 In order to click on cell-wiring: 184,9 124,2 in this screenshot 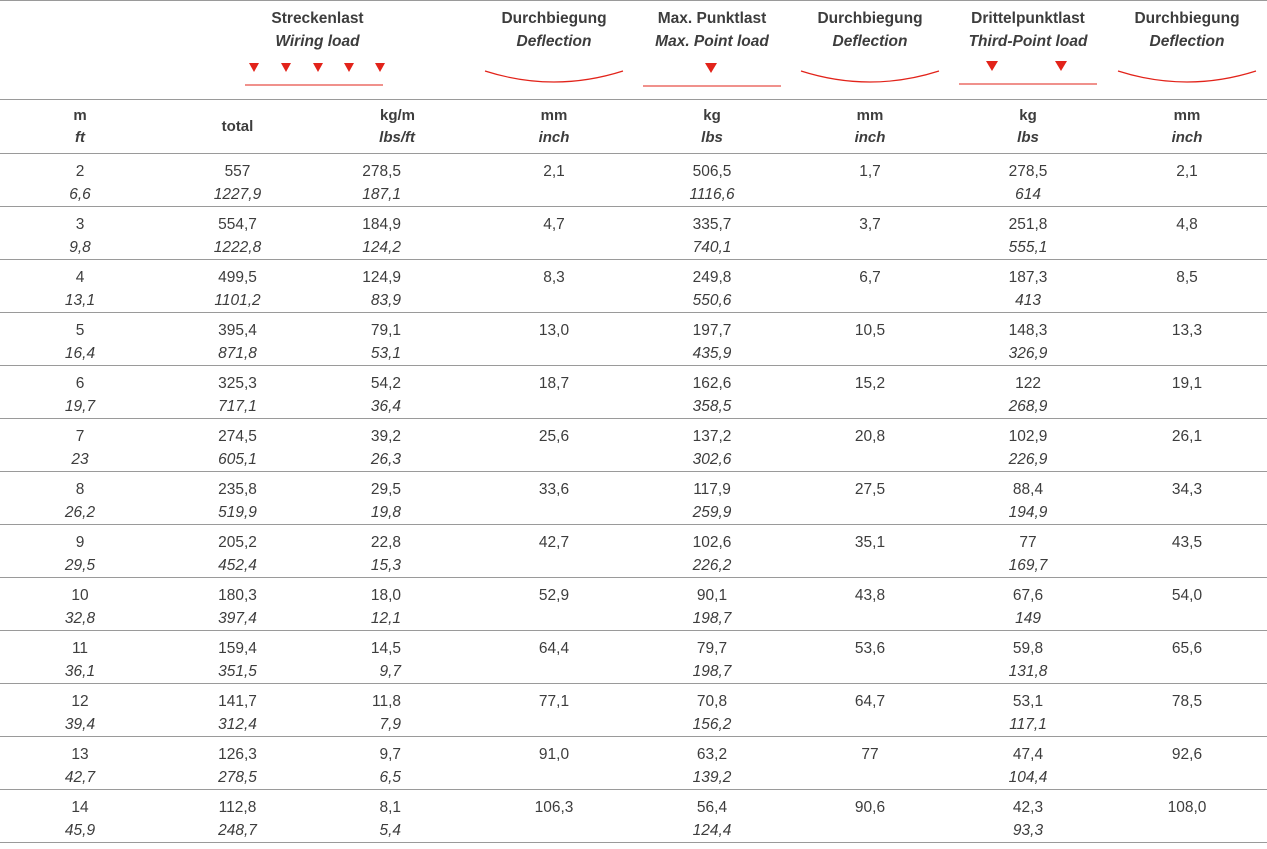, I will do `click(395, 233)`.